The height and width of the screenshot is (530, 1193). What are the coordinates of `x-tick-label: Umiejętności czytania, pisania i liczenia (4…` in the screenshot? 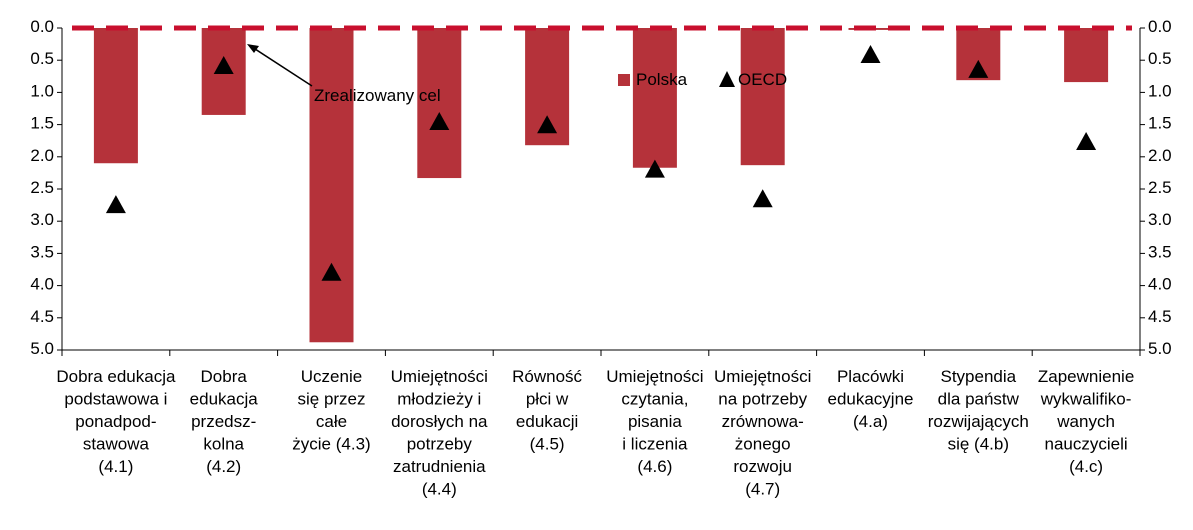 It's located at (654, 421).